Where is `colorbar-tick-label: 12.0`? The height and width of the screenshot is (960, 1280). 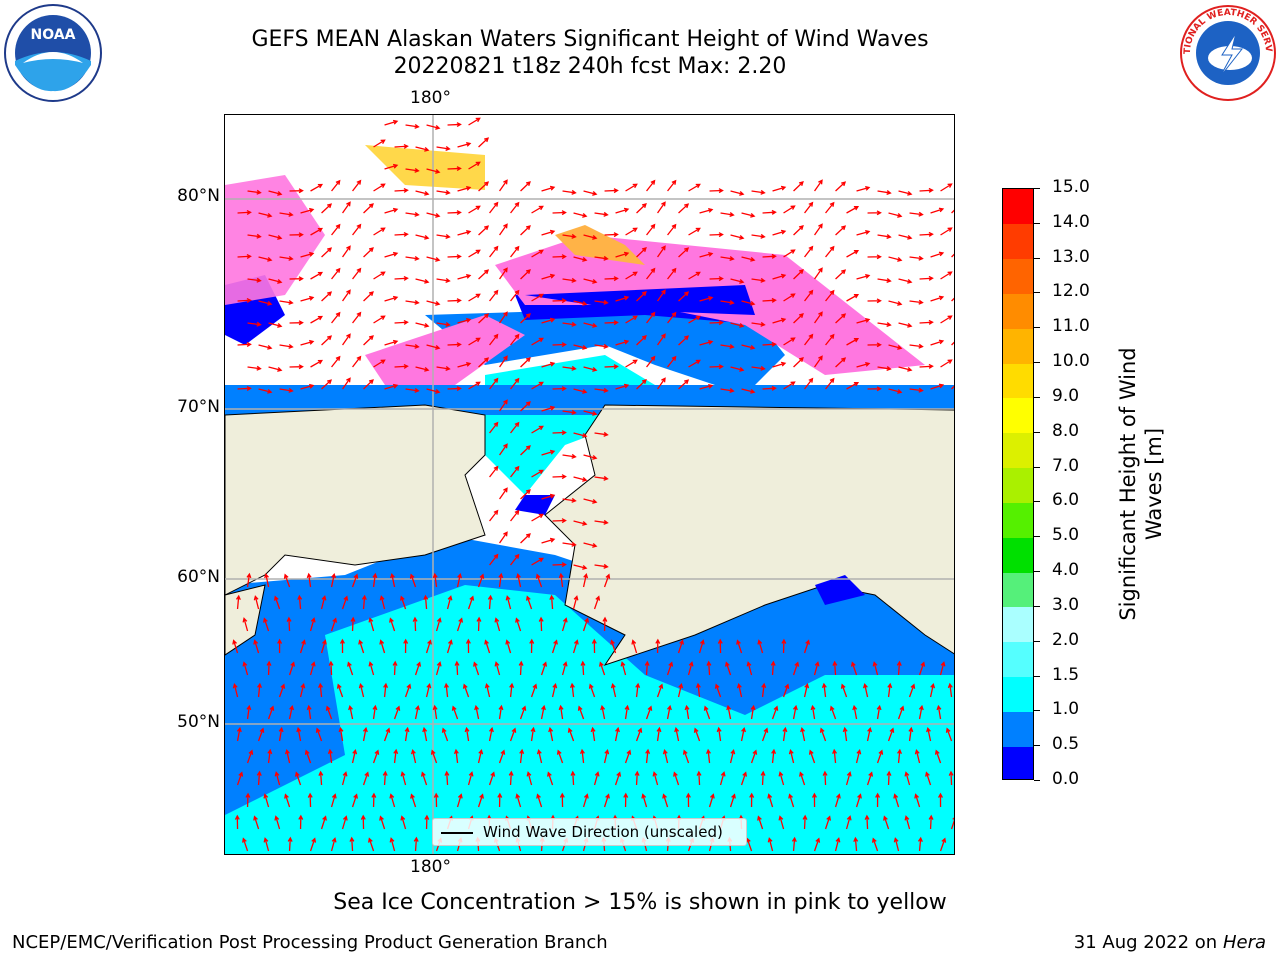 colorbar-tick-label: 12.0 is located at coordinates (1071, 291).